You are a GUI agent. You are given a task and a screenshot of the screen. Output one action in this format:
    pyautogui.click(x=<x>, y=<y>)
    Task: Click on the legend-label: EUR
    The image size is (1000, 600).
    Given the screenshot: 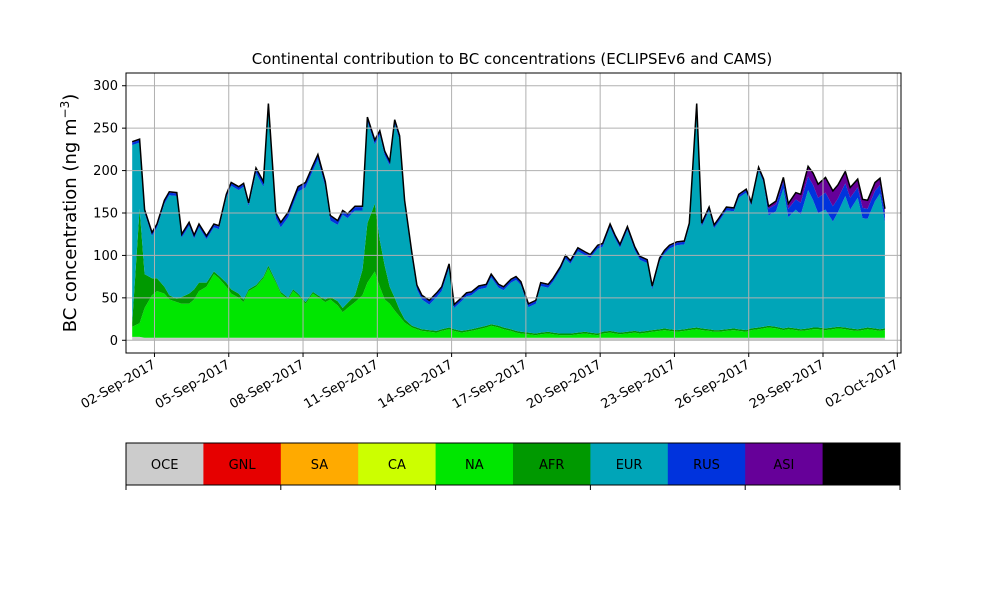 What is the action you would take?
    pyautogui.click(x=629, y=465)
    